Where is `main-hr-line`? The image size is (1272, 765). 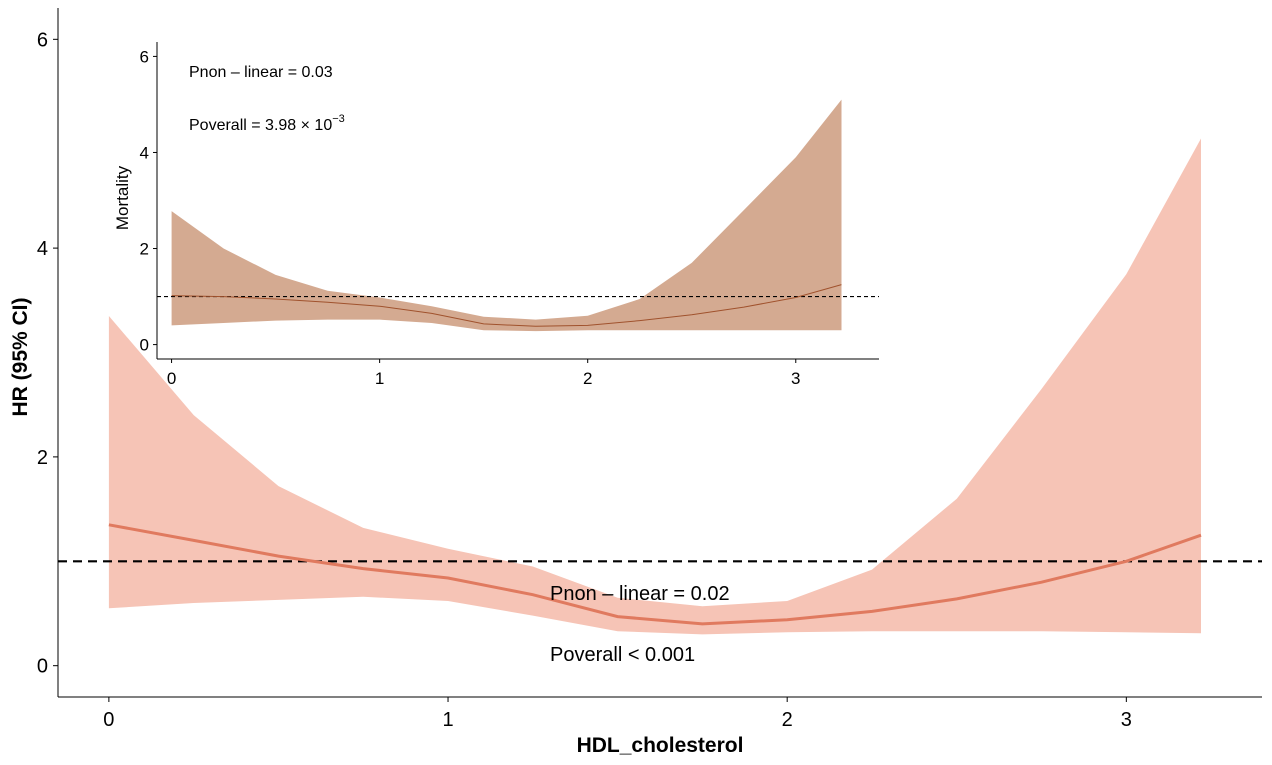 main-hr-line is located at coordinates (655, 574).